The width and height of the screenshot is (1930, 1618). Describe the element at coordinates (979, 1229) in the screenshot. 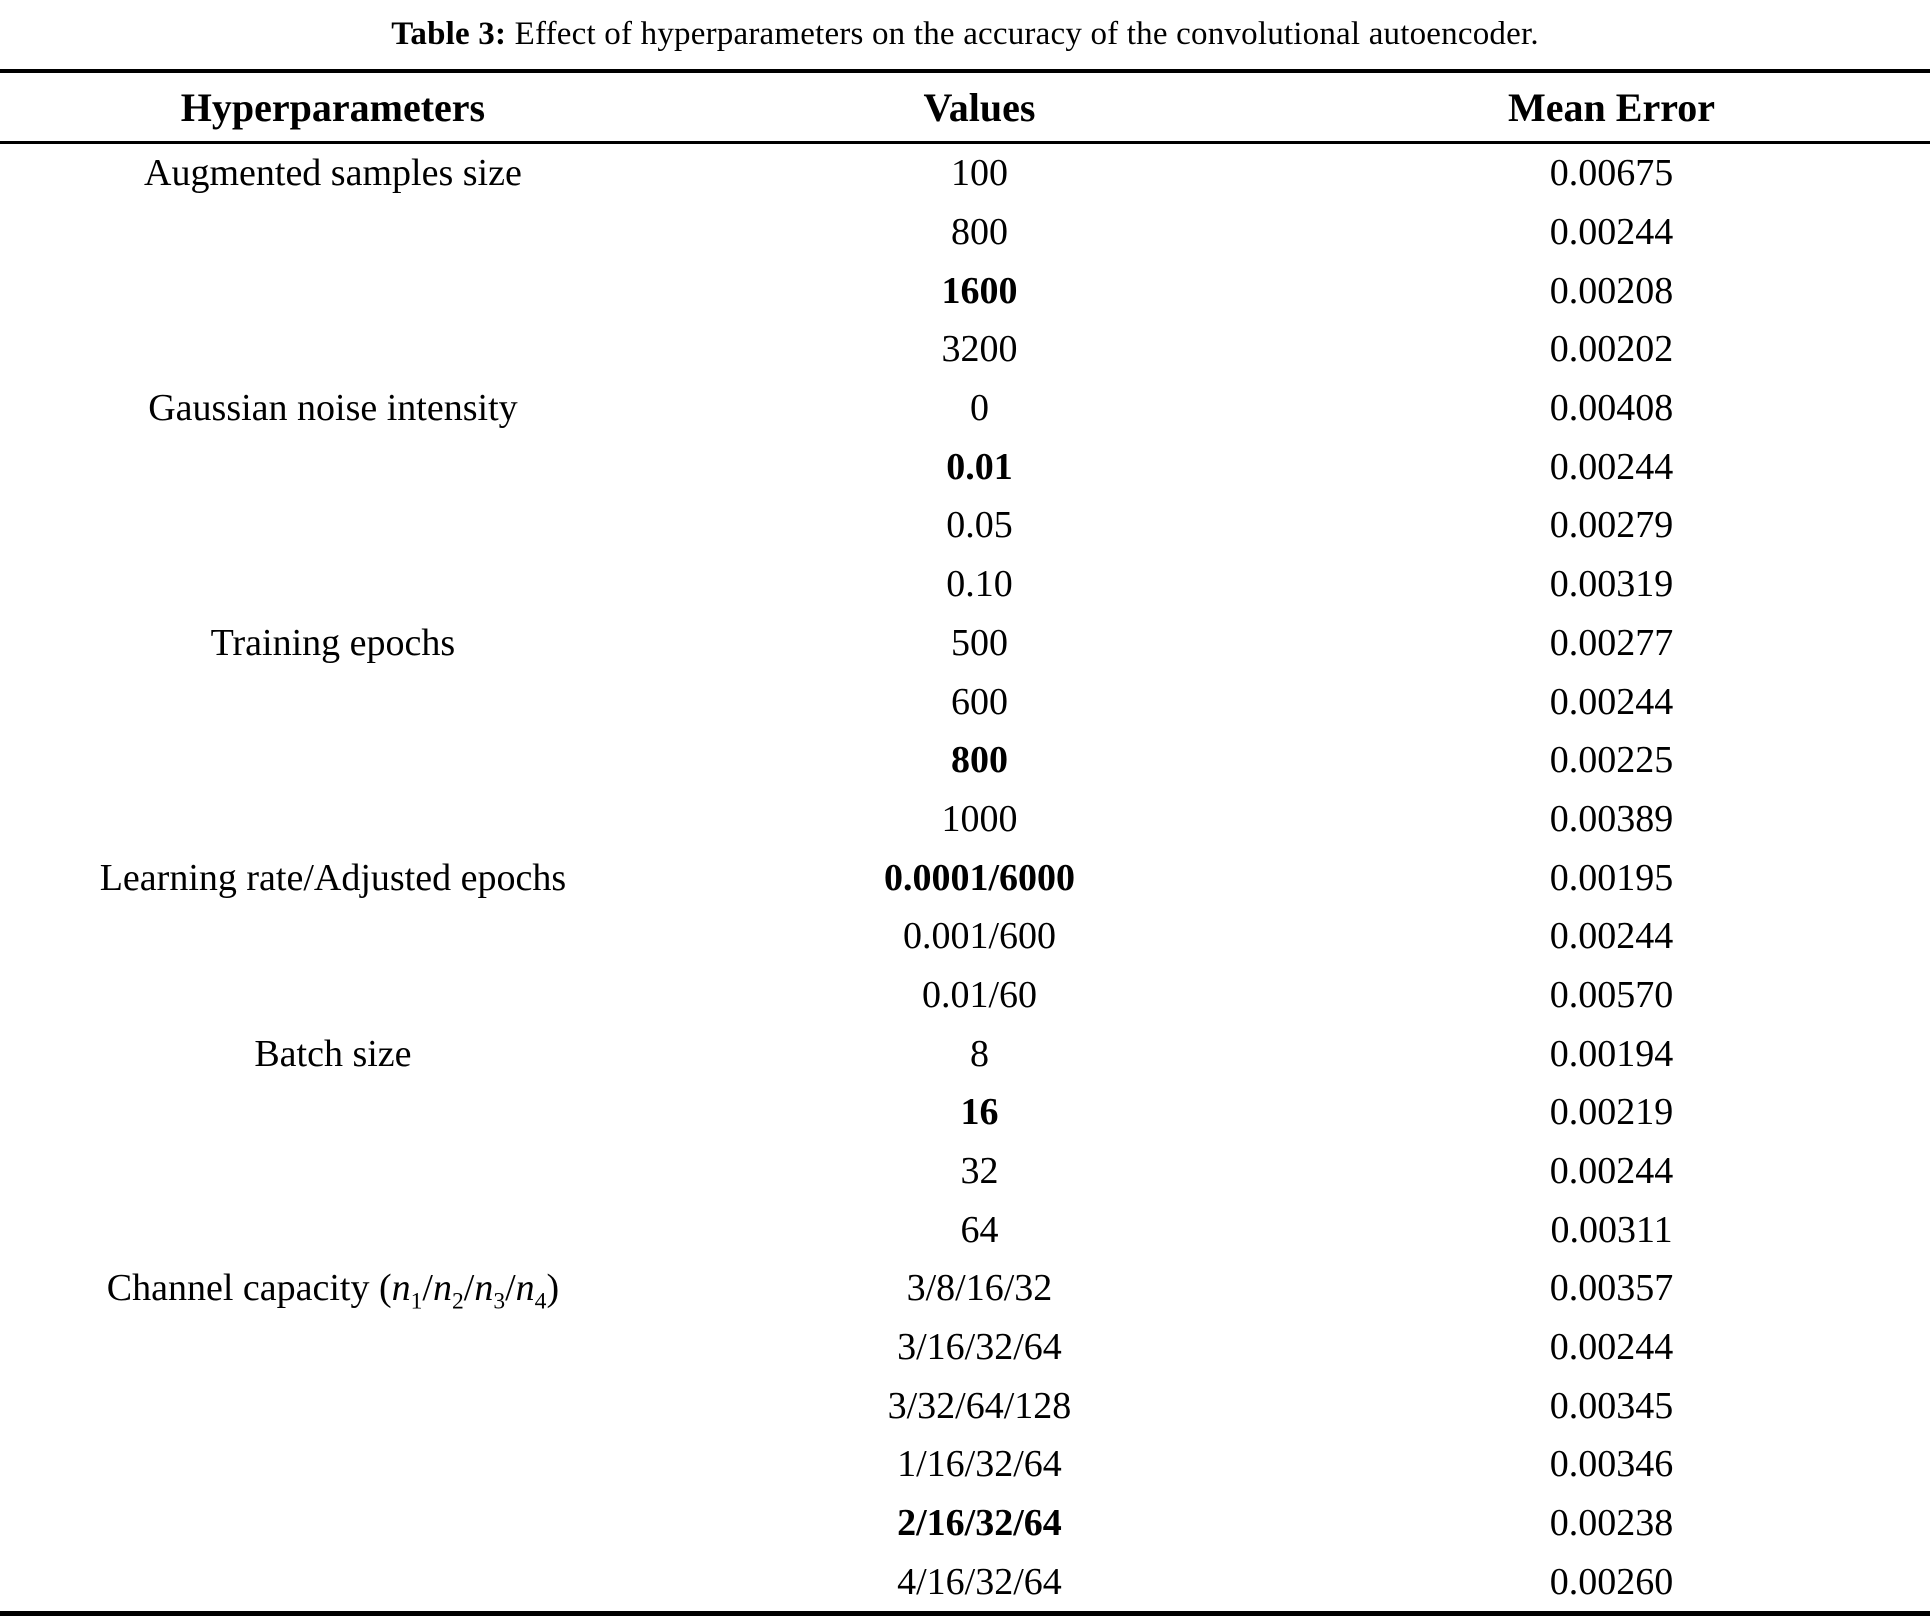

I see `value-cell: 64` at that location.